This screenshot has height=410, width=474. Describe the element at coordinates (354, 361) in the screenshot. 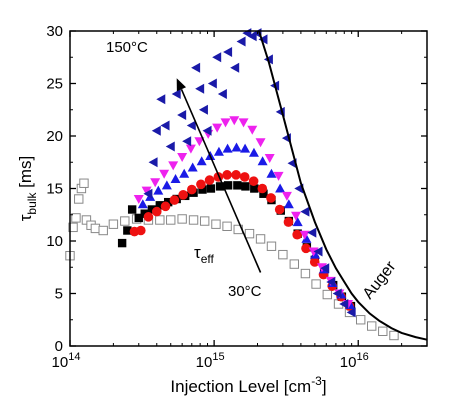

I see `x-tick-label: 1016` at that location.